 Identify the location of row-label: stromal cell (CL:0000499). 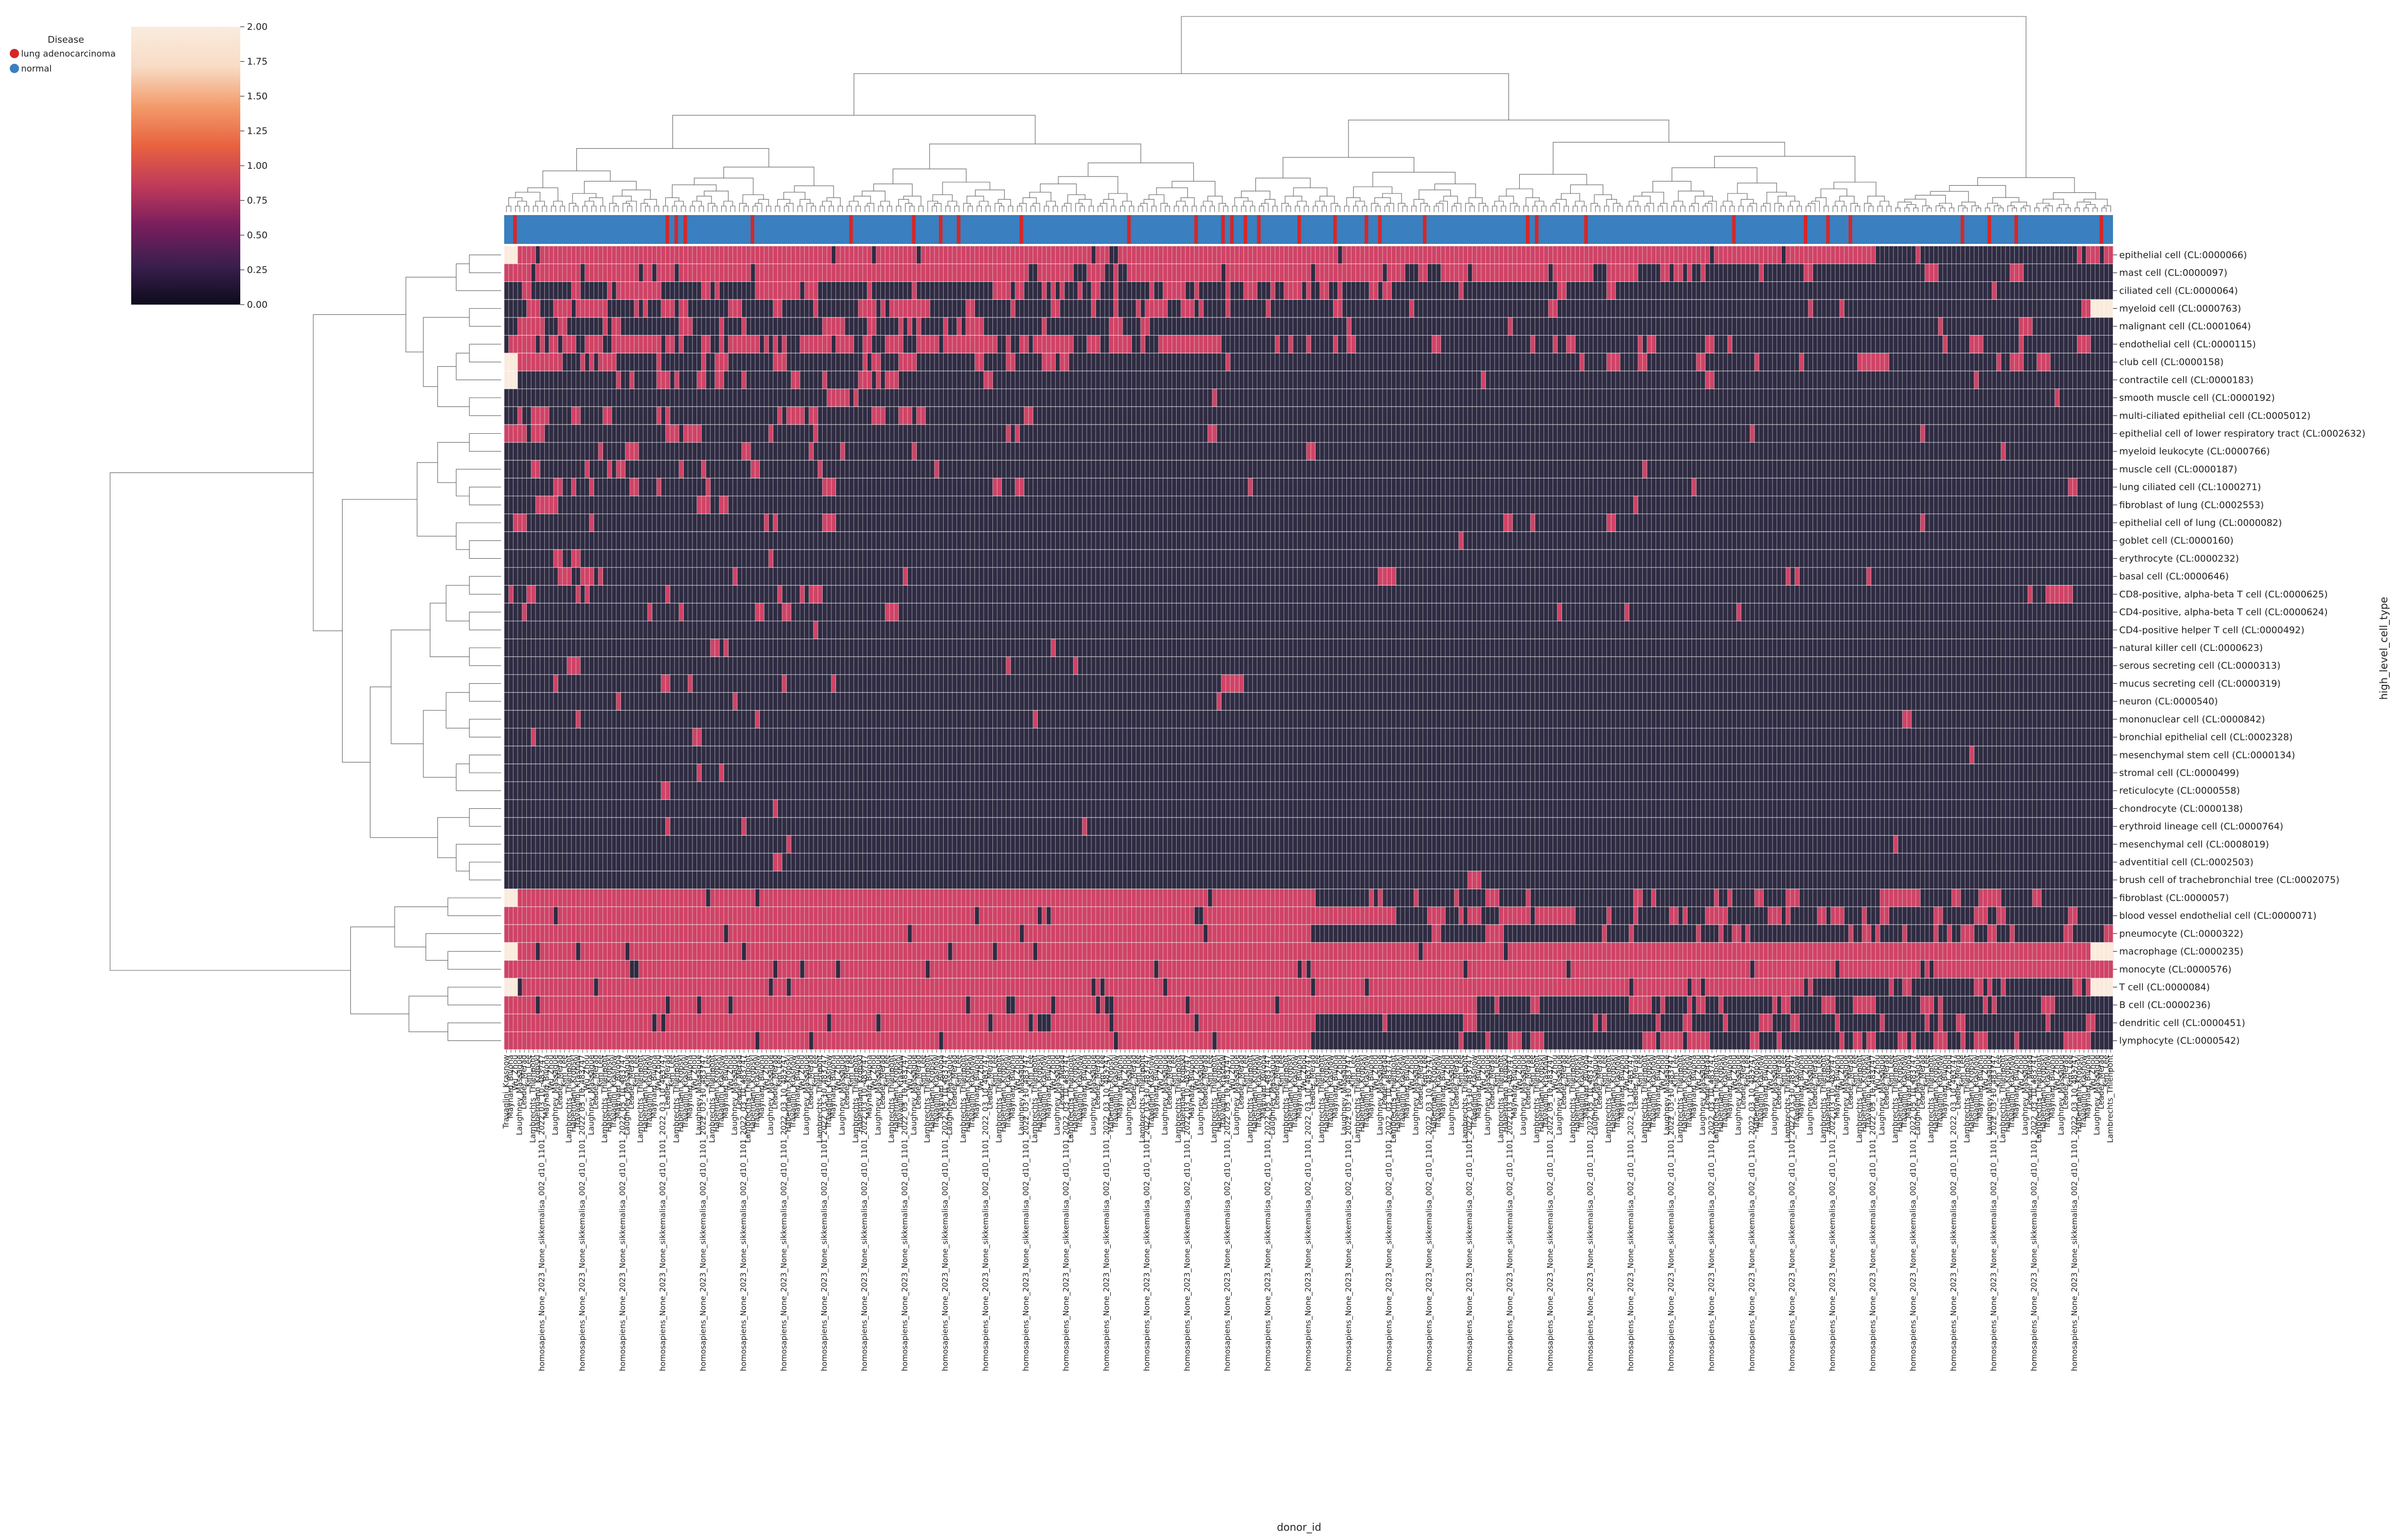
(2179, 773).